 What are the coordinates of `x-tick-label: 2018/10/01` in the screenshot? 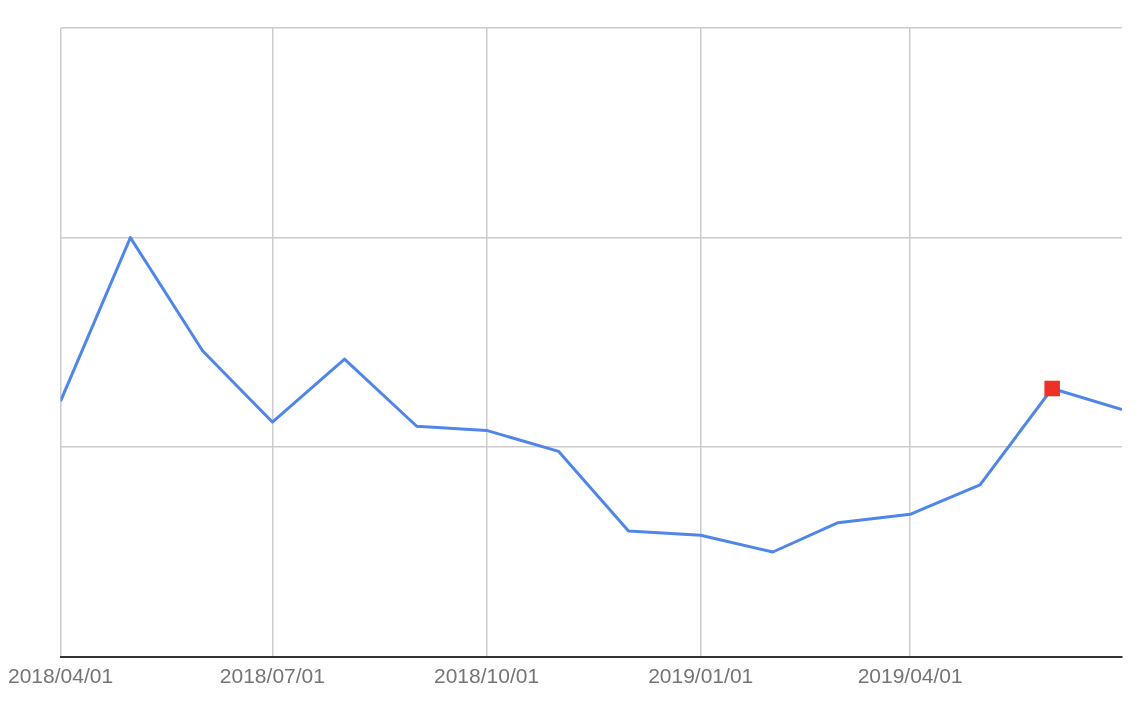 It's located at (486, 676).